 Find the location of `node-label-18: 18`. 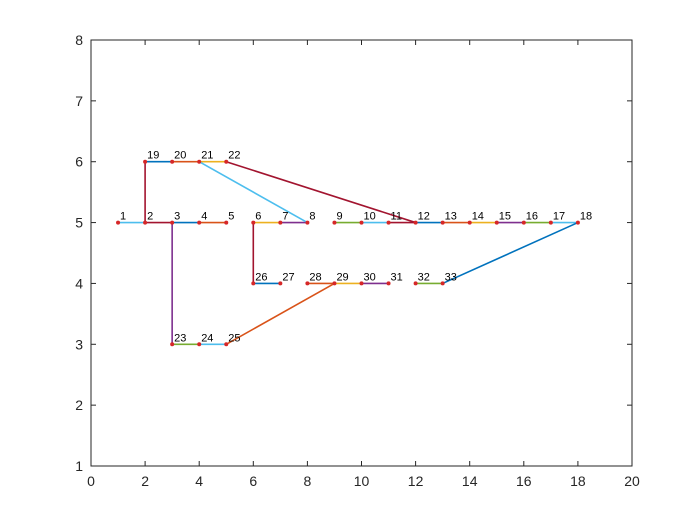

node-label-18: 18 is located at coordinates (586, 217).